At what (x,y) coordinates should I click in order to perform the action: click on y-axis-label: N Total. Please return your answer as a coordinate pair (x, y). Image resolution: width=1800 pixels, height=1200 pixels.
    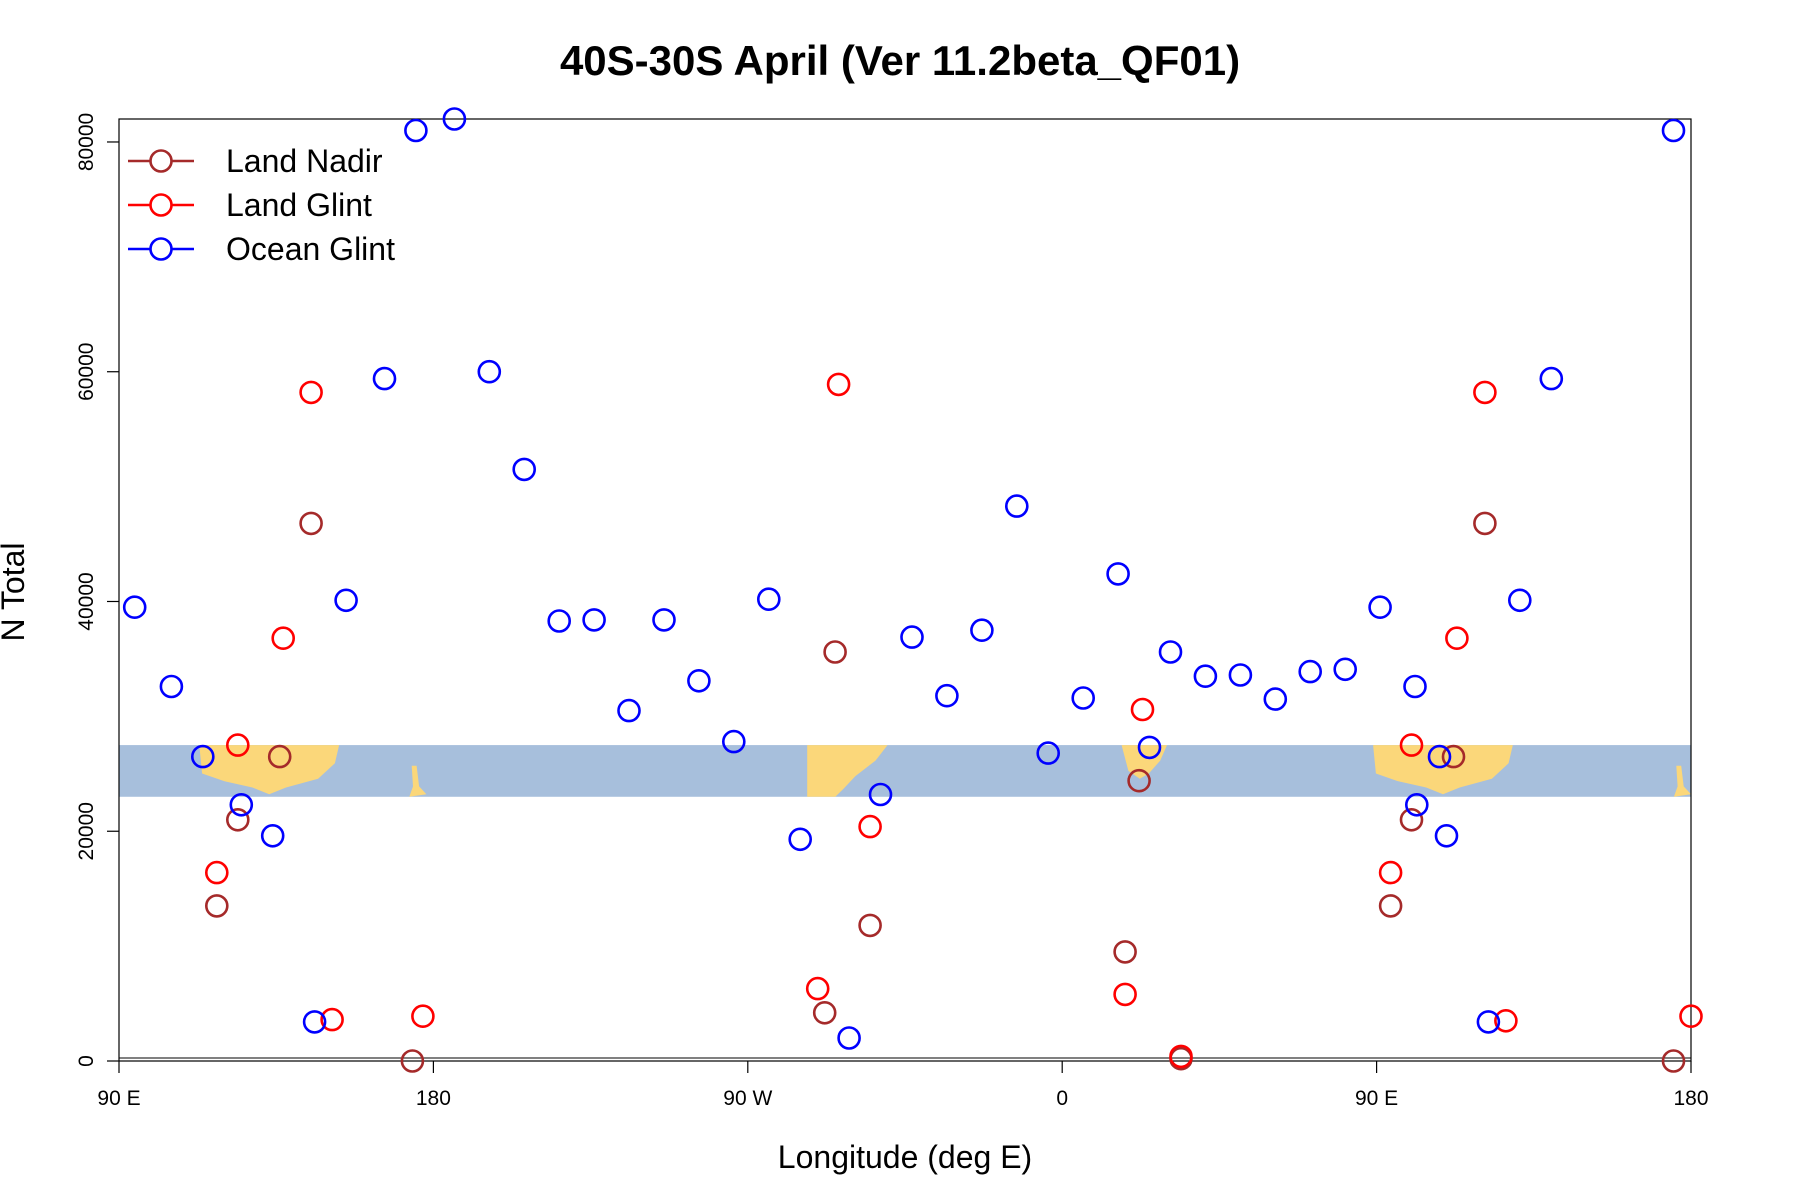
    Looking at the image, I should click on (15, 591).